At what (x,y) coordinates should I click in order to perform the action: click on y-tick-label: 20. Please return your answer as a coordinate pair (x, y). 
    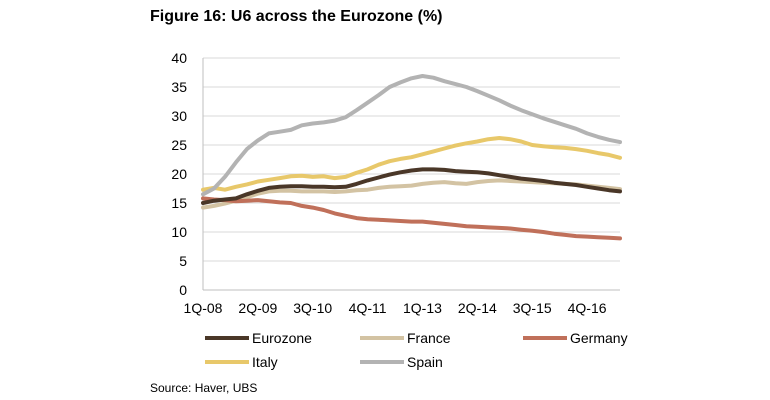
    Looking at the image, I should click on (179, 174).